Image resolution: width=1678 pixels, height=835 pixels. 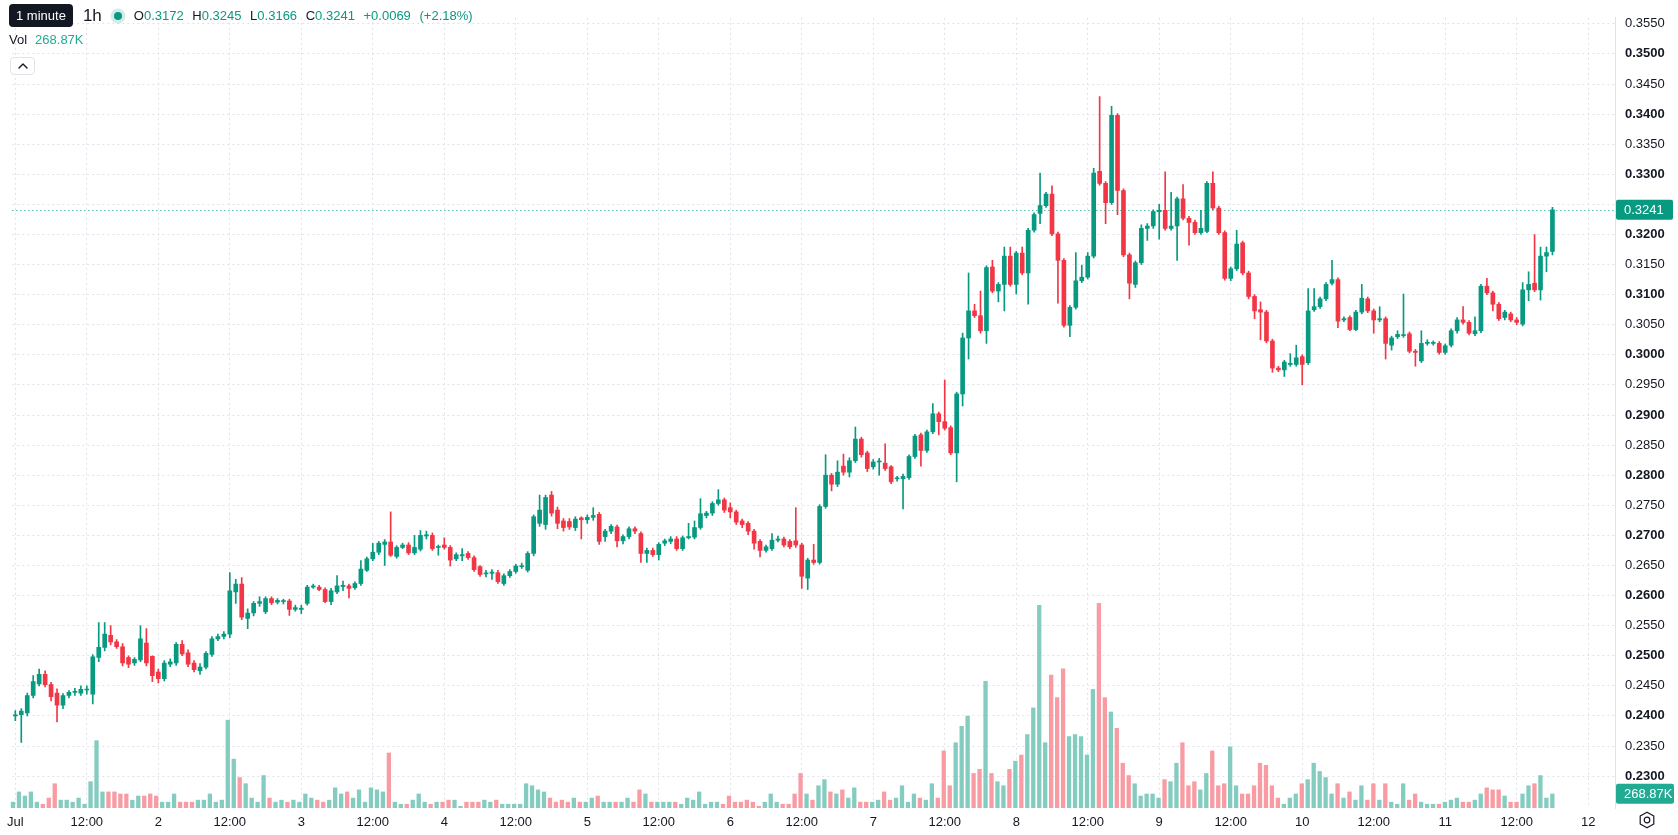 What do you see at coordinates (1645, 444) in the screenshot?
I see `y-tick-label: 0.2850` at bounding box center [1645, 444].